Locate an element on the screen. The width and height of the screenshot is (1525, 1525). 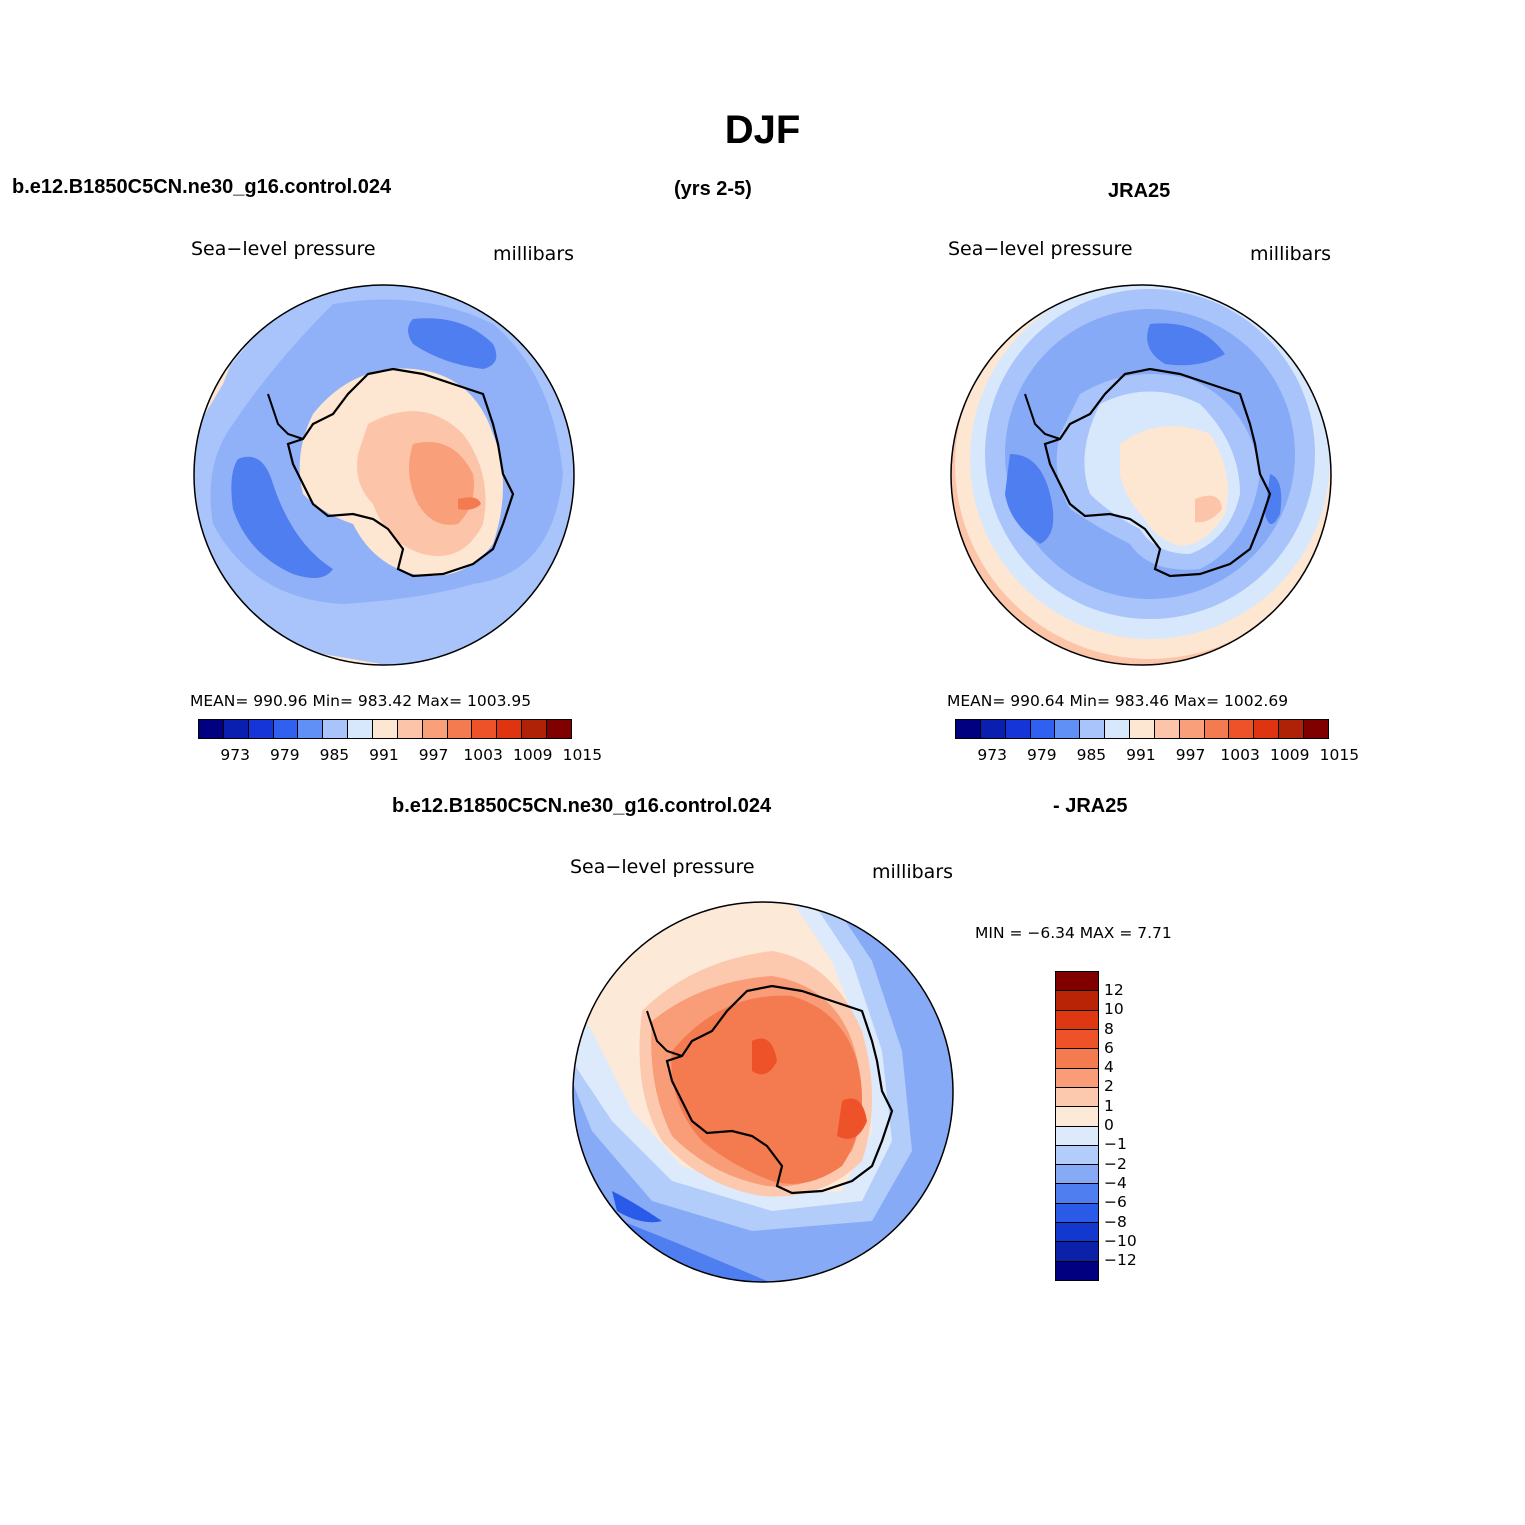
diff-colorbar-tick-label: −1 is located at coordinates (1115, 1144).